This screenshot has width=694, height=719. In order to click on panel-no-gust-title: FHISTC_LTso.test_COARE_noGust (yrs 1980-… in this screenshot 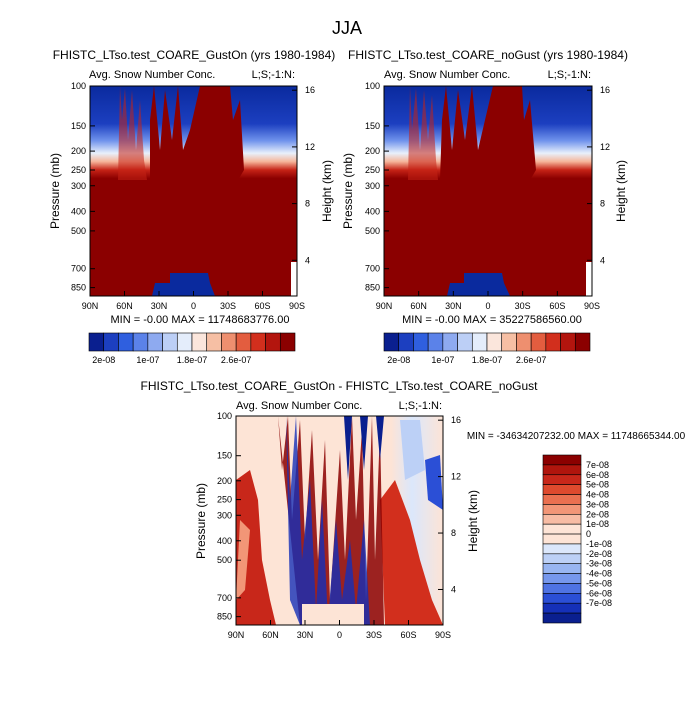, I will do `click(488, 55)`.